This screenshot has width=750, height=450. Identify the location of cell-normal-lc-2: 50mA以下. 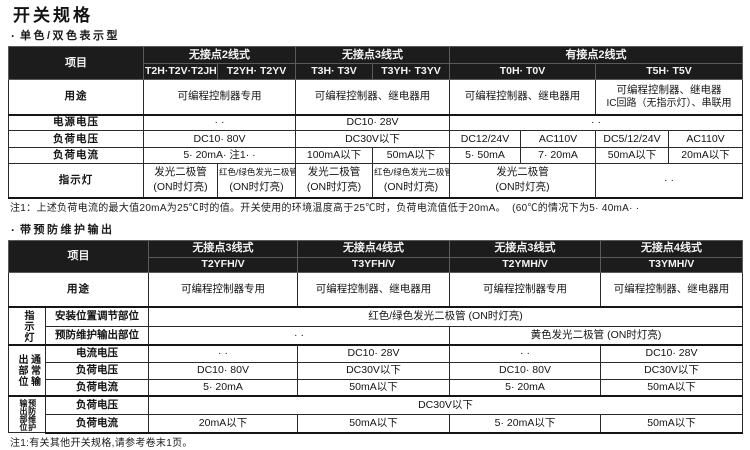
(373, 387).